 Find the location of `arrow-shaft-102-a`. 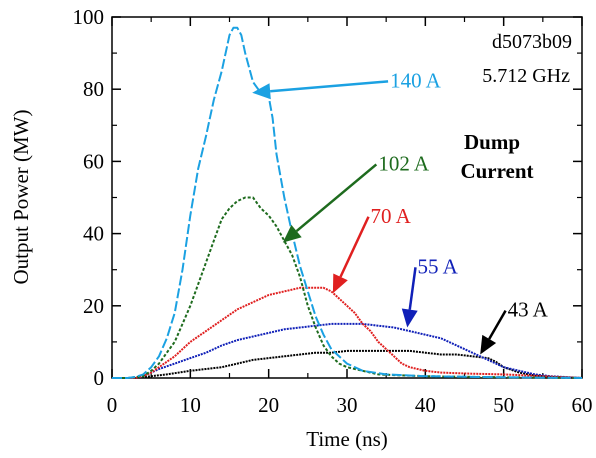

arrow-shaft-102-a is located at coordinates (336, 198).